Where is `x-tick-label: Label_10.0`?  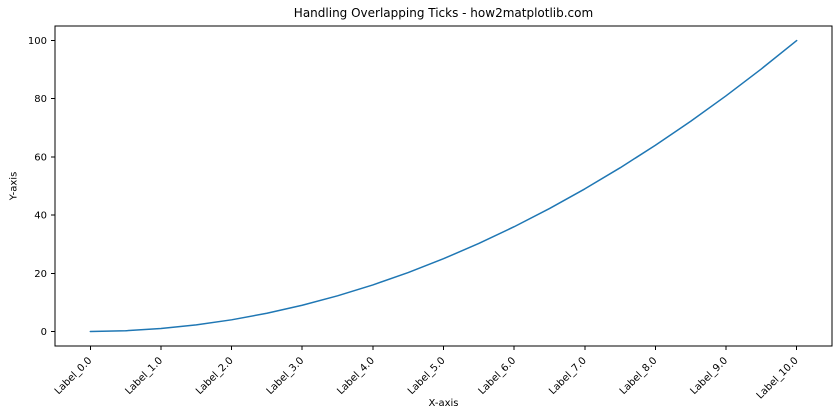 x-tick-label: Label_10.0 is located at coordinates (778, 378).